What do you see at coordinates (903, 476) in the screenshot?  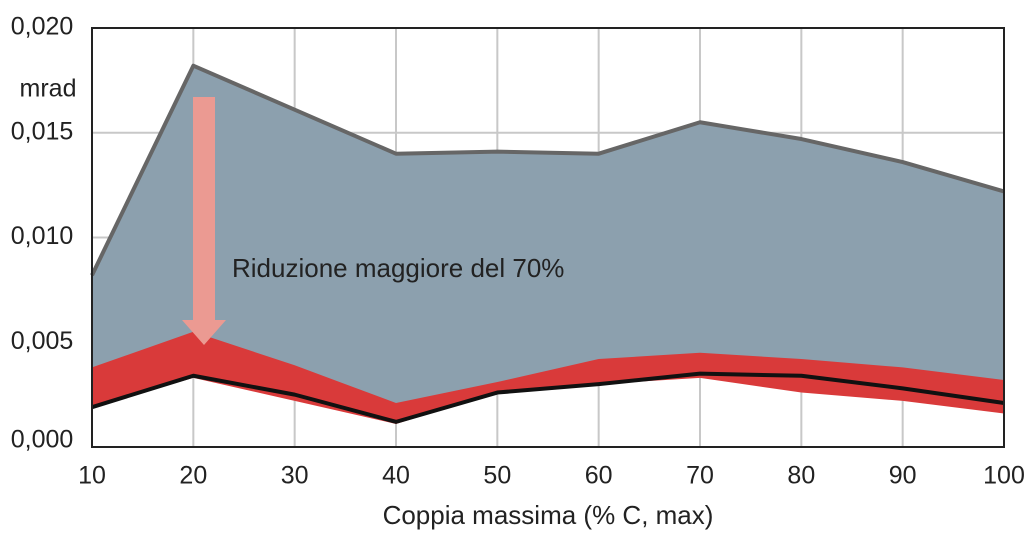 I see `x-tick-label: 90` at bounding box center [903, 476].